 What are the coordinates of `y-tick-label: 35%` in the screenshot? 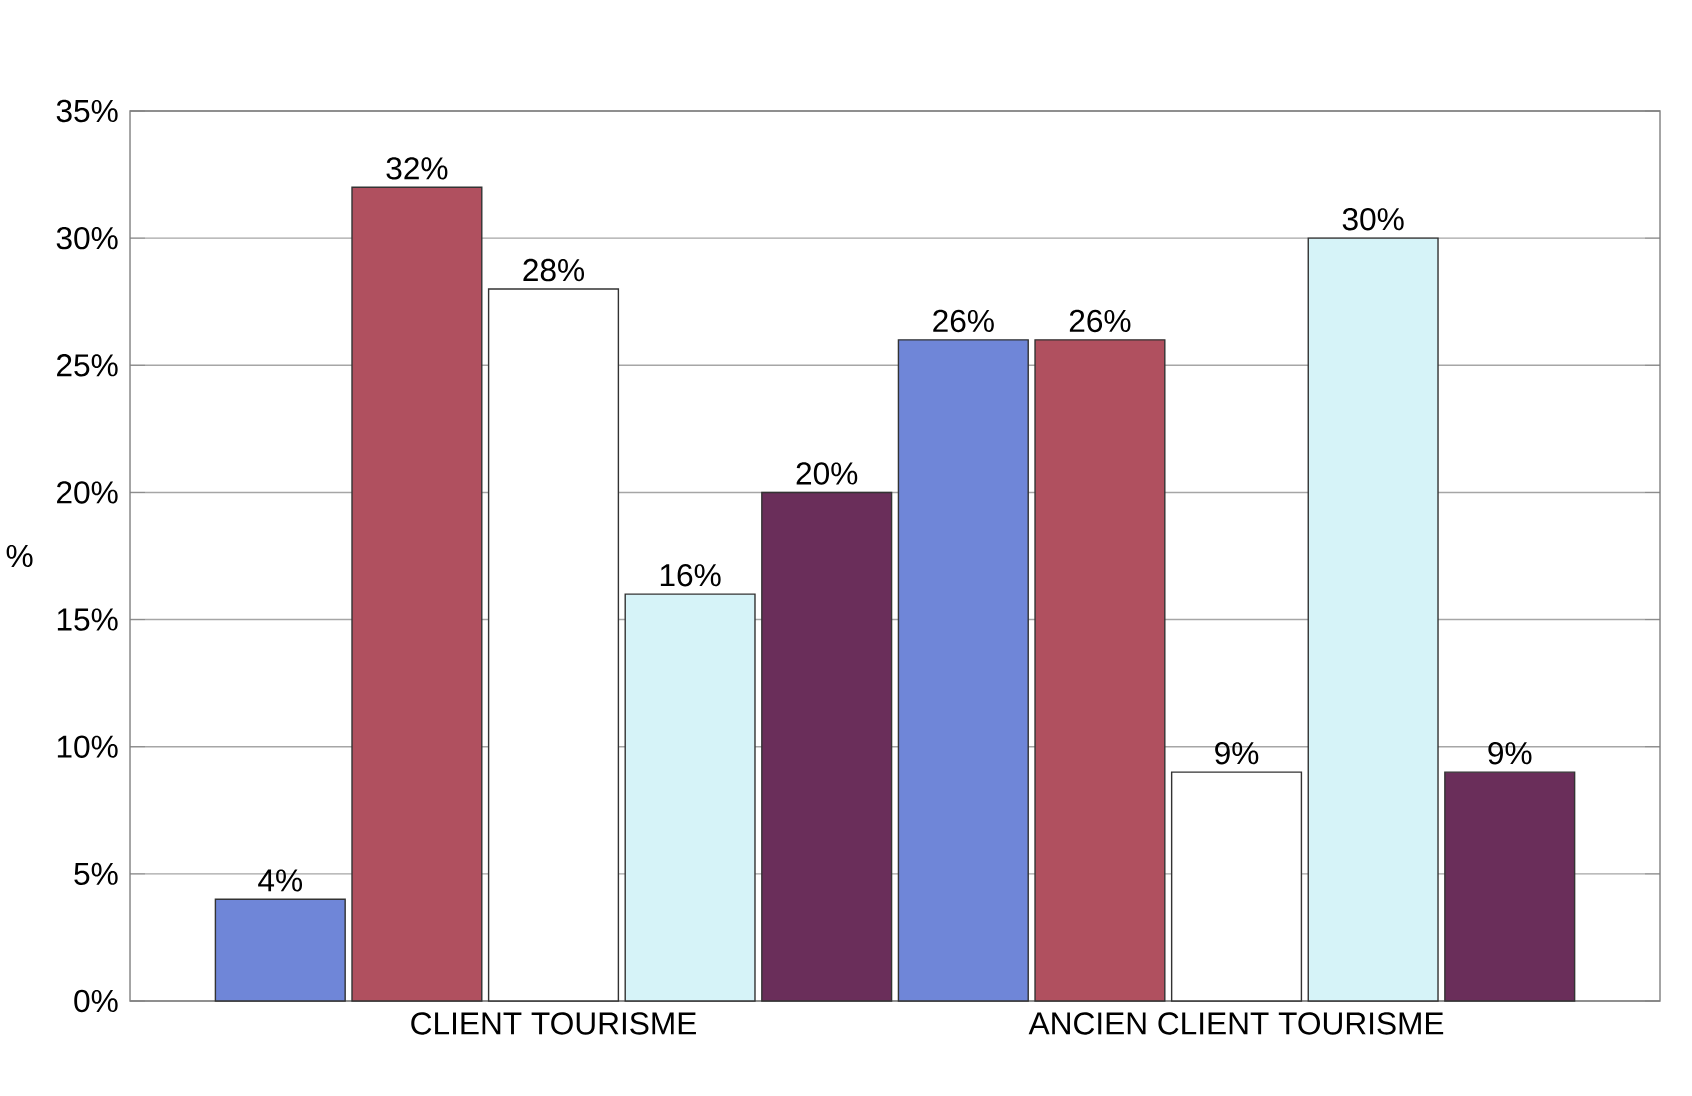 It's located at (87, 111).